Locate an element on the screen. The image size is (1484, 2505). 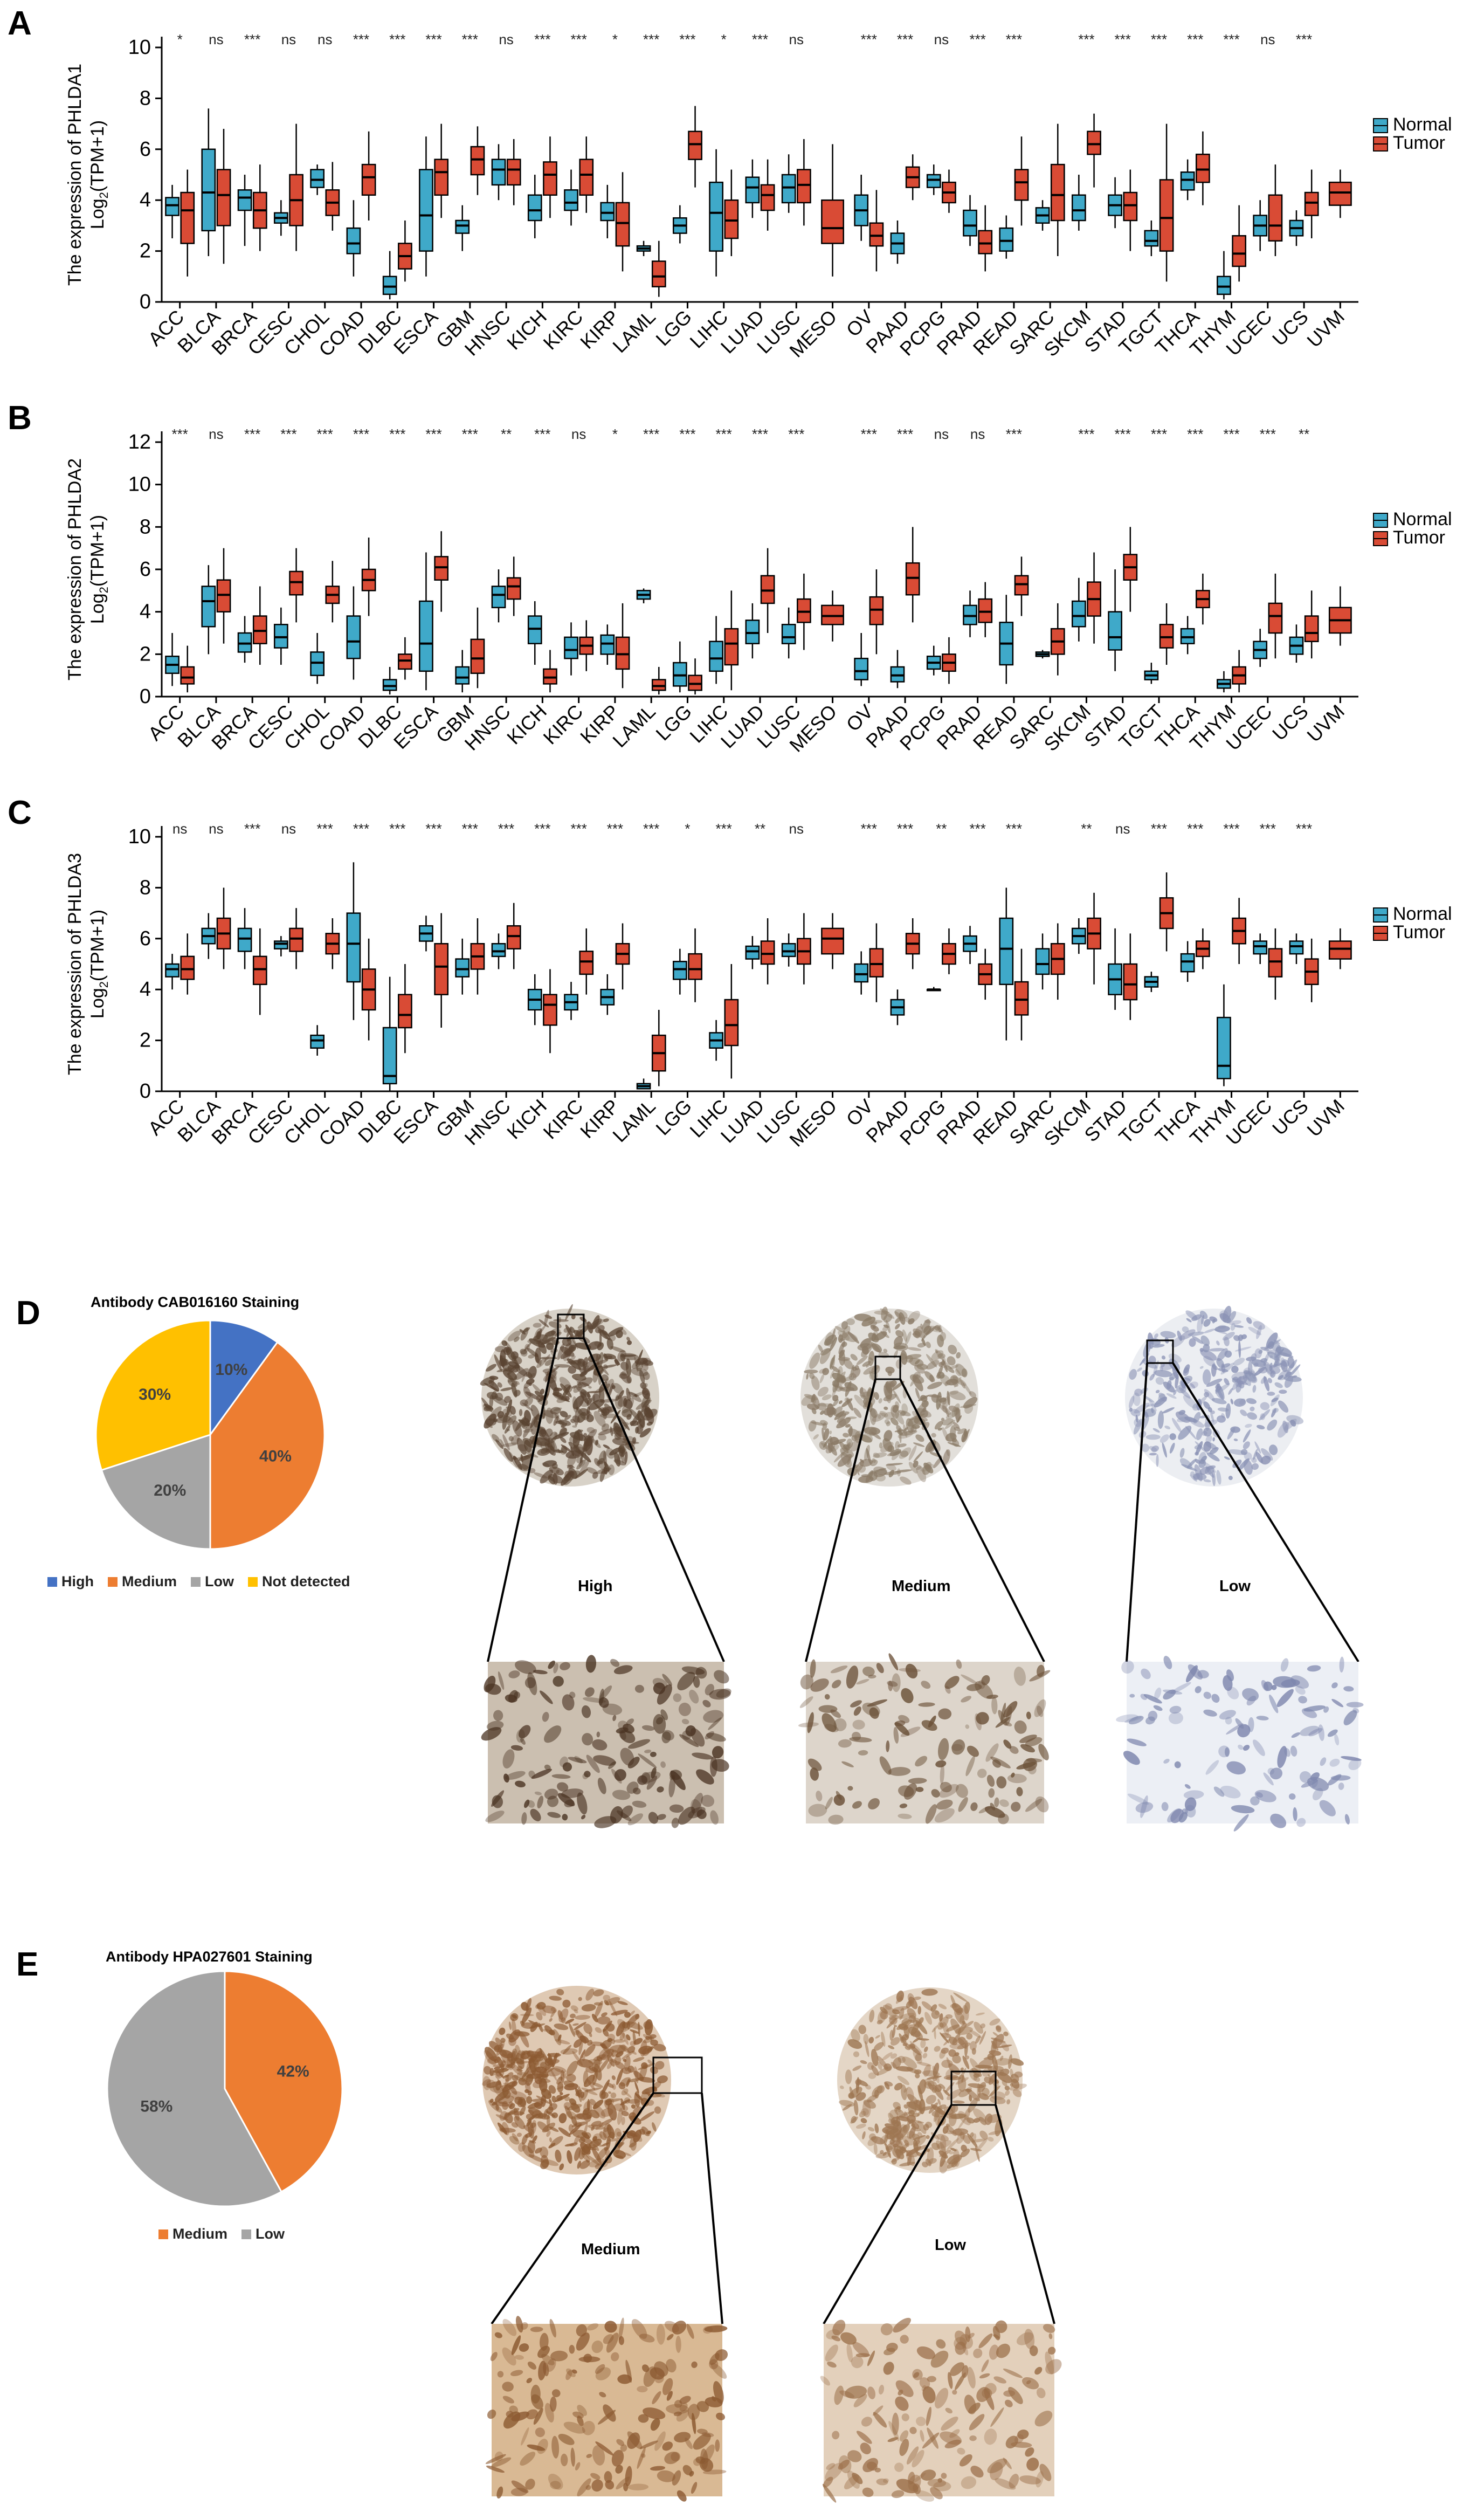
box-tumor is located at coordinates (767, 197).